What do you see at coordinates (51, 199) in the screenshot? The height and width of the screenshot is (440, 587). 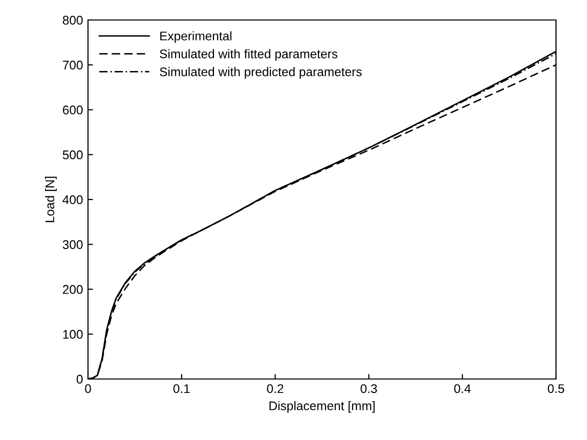 I see `y-axis-title: Load [N]` at bounding box center [51, 199].